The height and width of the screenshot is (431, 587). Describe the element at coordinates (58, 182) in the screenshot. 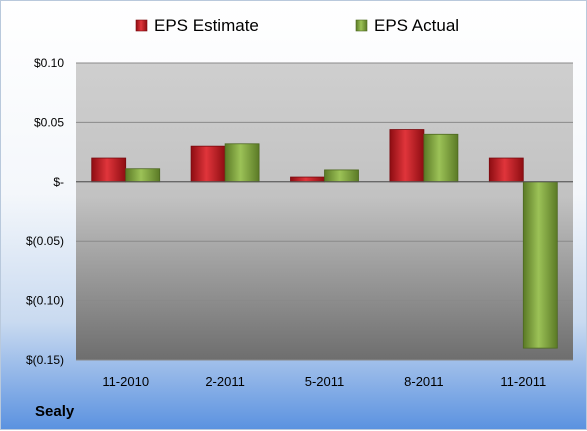

I see `y-tick-label: $-` at that location.